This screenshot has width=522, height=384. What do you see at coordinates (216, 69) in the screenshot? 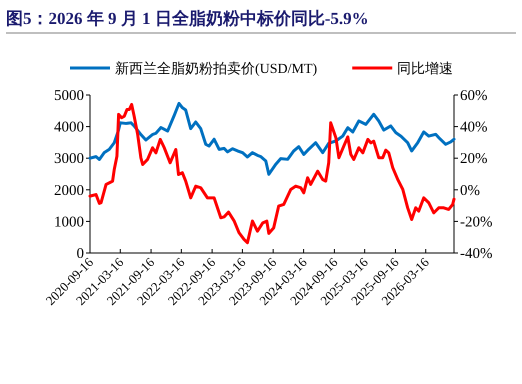
I see `legend-label: 新西兰全脂奶粉拍卖价(USD/MT)` at bounding box center [216, 69].